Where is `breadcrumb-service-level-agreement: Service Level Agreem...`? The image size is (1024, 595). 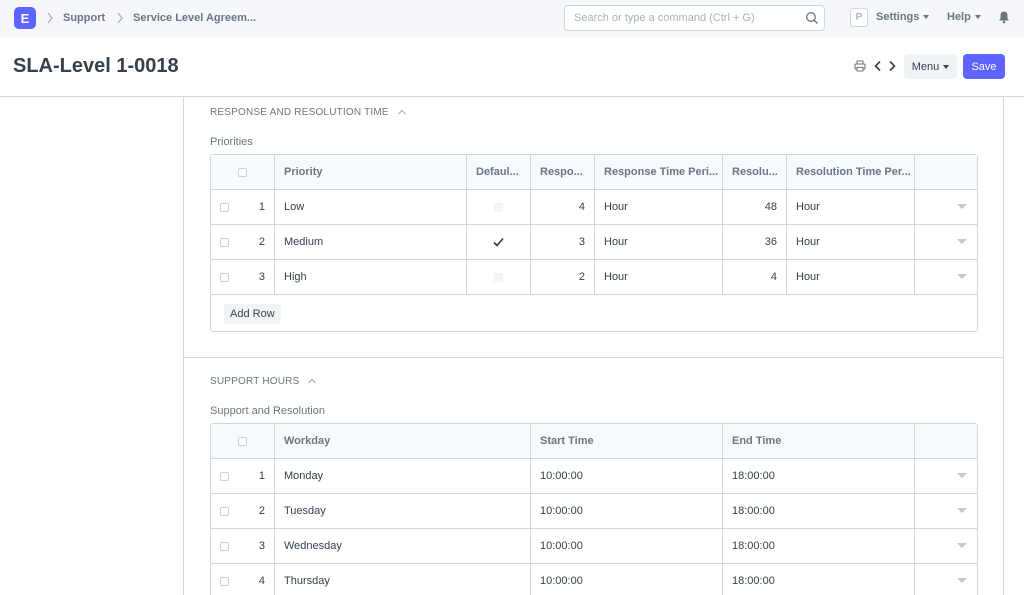 breadcrumb-service-level-agreement: Service Level Agreem... is located at coordinates (195, 18).